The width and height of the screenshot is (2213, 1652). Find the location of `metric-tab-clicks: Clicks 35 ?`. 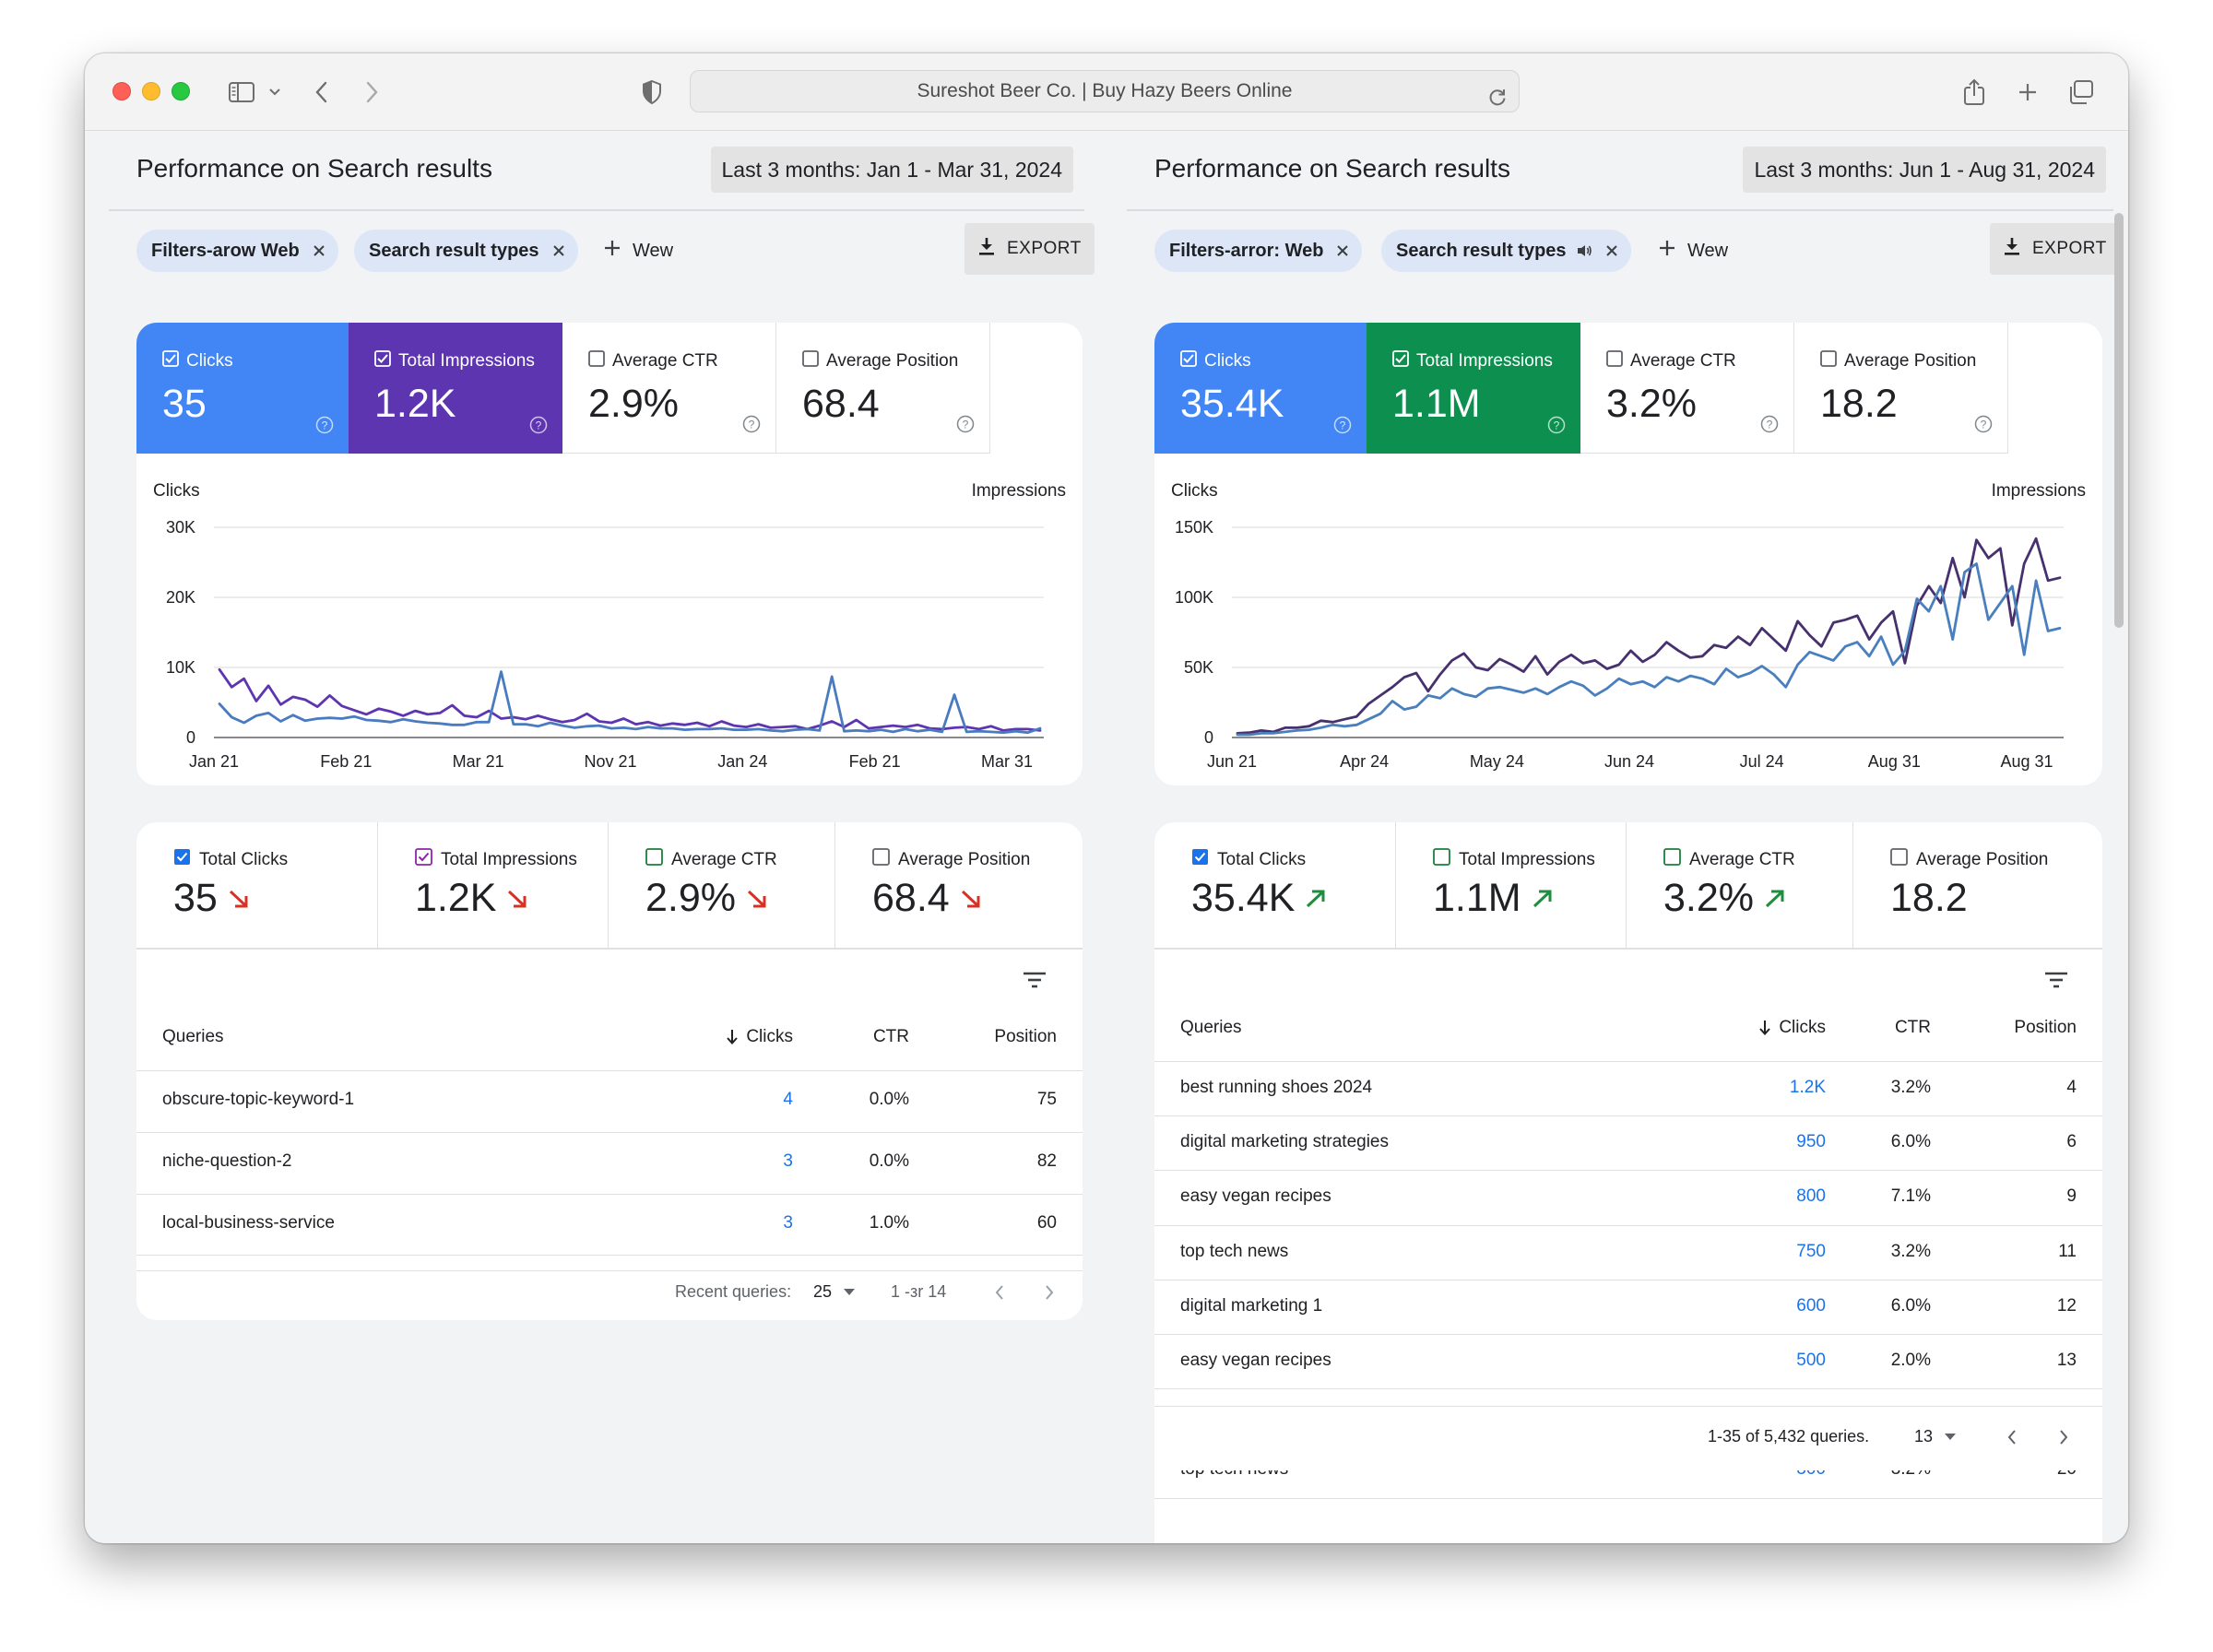

metric-tab-clicks: Clicks 35 ? is located at coordinates (242, 388).